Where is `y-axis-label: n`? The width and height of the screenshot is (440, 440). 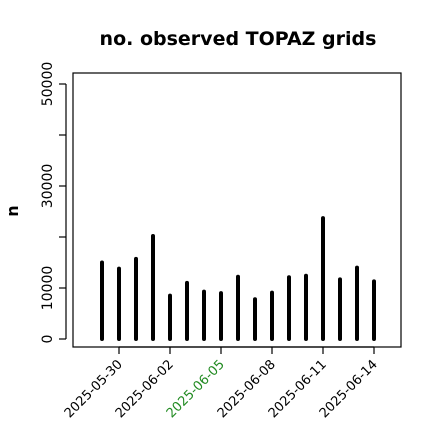
y-axis-label: n is located at coordinates (12, 210).